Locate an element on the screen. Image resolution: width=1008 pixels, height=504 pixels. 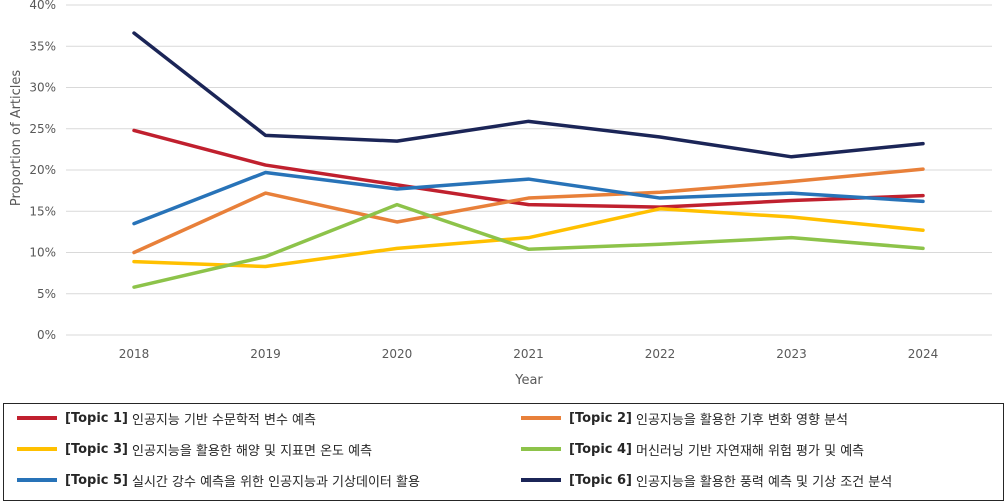
legend-item-topic-3: [Topic 3] 인공지능을 활용한 해양 및 지표면 온도 예측 is located at coordinates (194, 449).